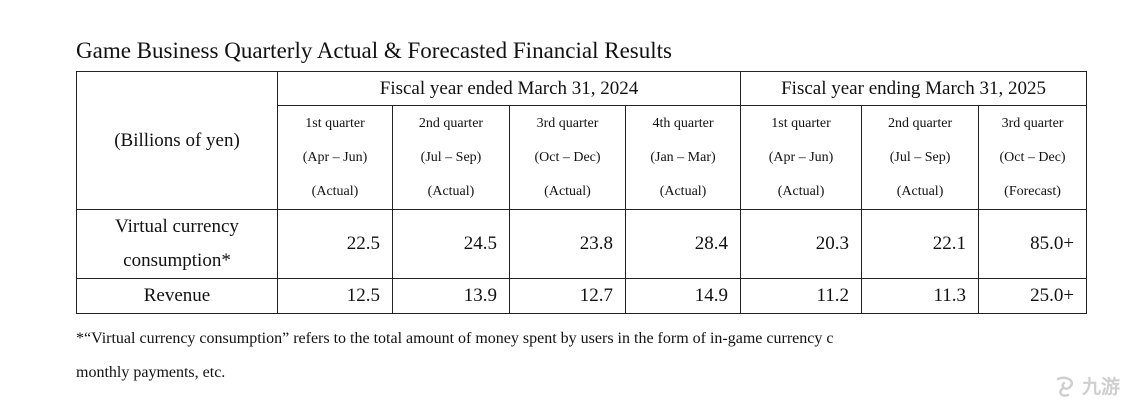 This screenshot has height=408, width=1136. Describe the element at coordinates (801, 296) in the screenshot. I see `table-cell: 11.2` at that location.